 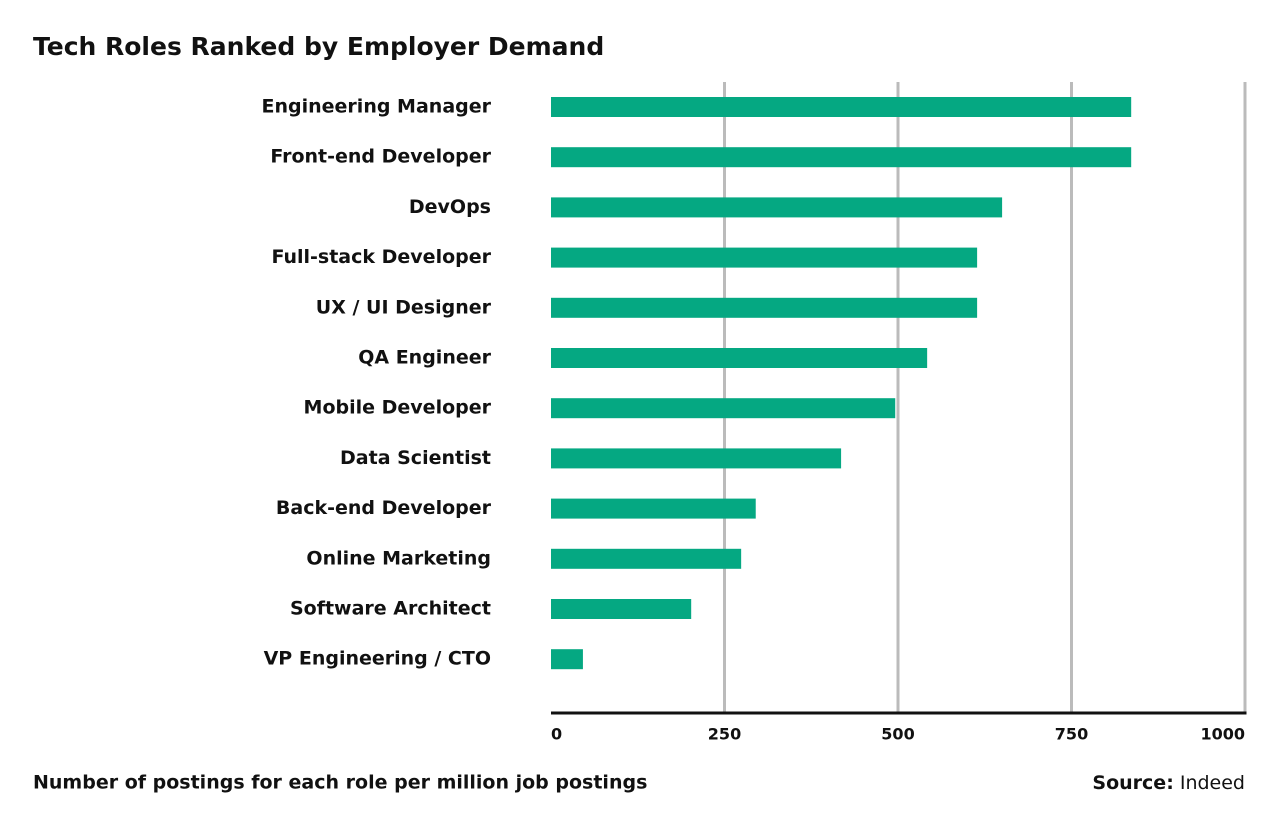 What do you see at coordinates (384, 508) in the screenshot?
I see `y-tick-label: Back-end Developer` at bounding box center [384, 508].